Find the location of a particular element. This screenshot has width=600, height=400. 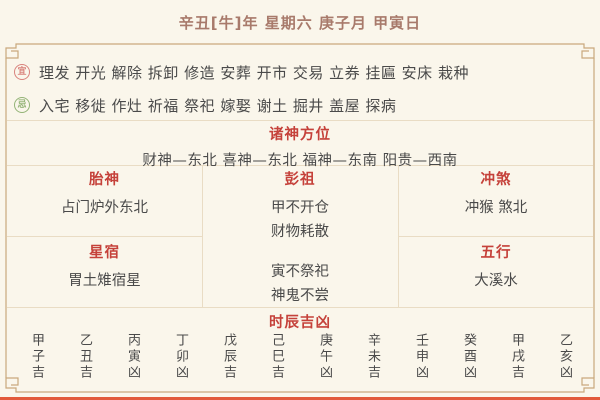

chongsha-title: 冲煞 is located at coordinates (496, 180).